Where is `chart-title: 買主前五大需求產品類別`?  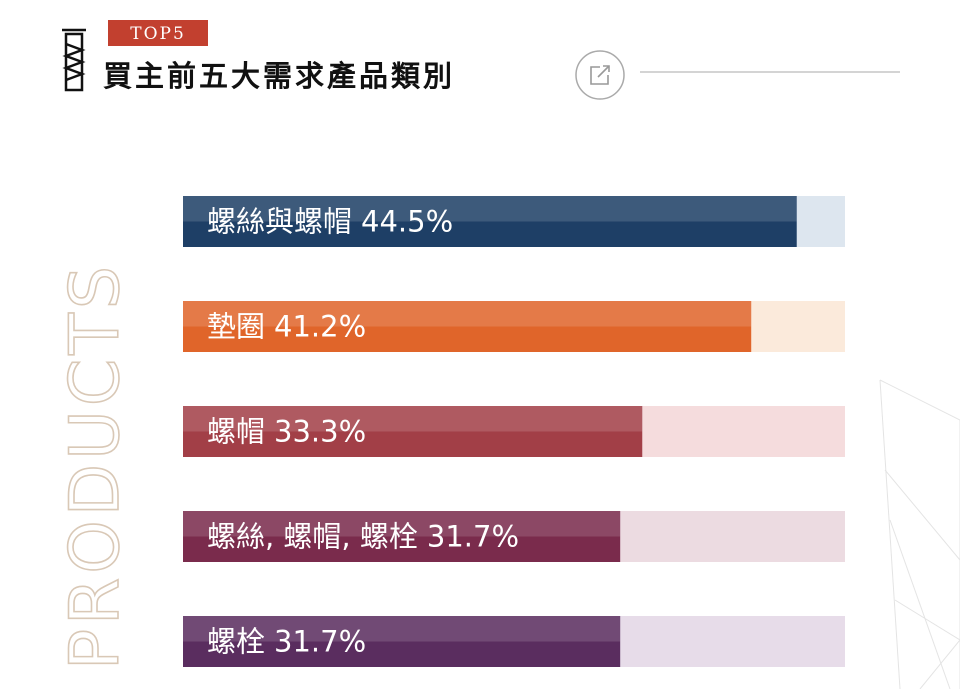
chart-title: 買主前五大需求產品類別 is located at coordinates (279, 76).